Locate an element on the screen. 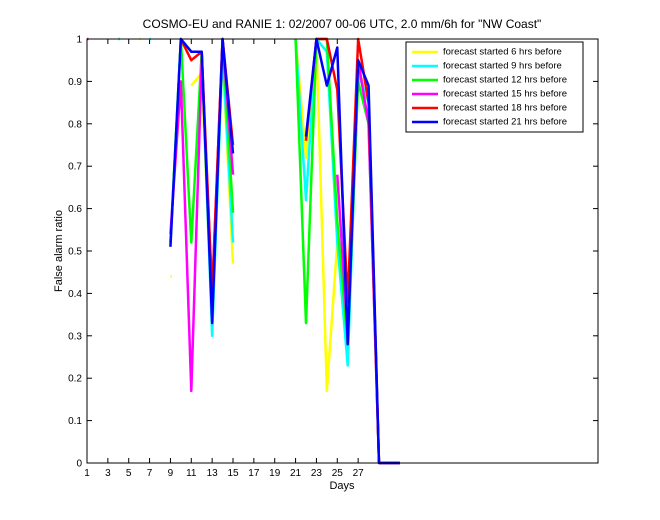 The width and height of the screenshot is (660, 520). legend-label: forecast started 6 hrs before is located at coordinates (502, 52).